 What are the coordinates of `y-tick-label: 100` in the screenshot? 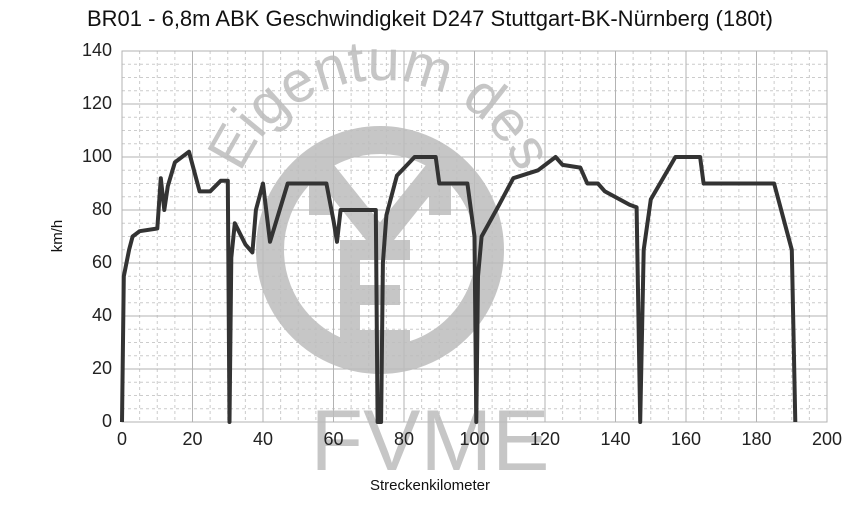 It's located at (97, 156).